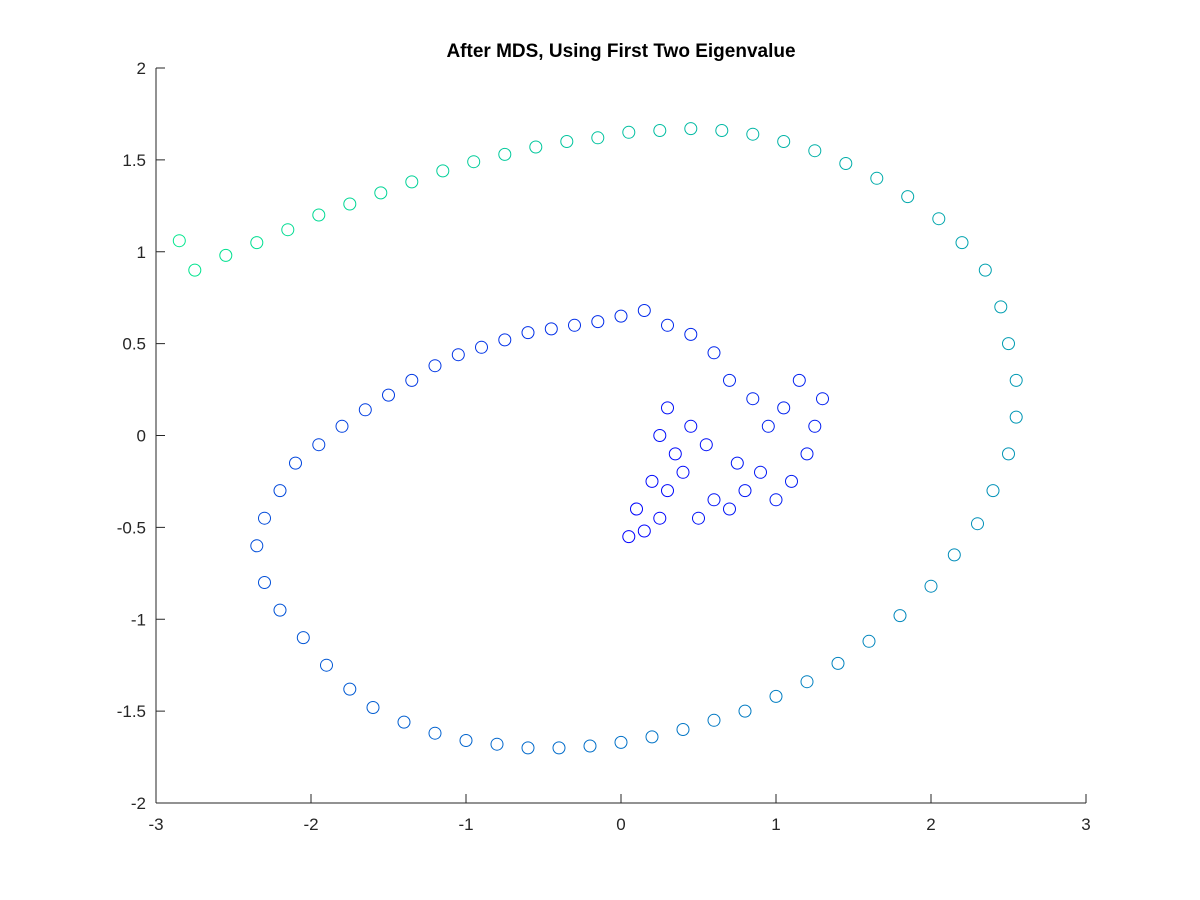  What do you see at coordinates (138, 803) in the screenshot?
I see `y-tick-label: -2` at bounding box center [138, 803].